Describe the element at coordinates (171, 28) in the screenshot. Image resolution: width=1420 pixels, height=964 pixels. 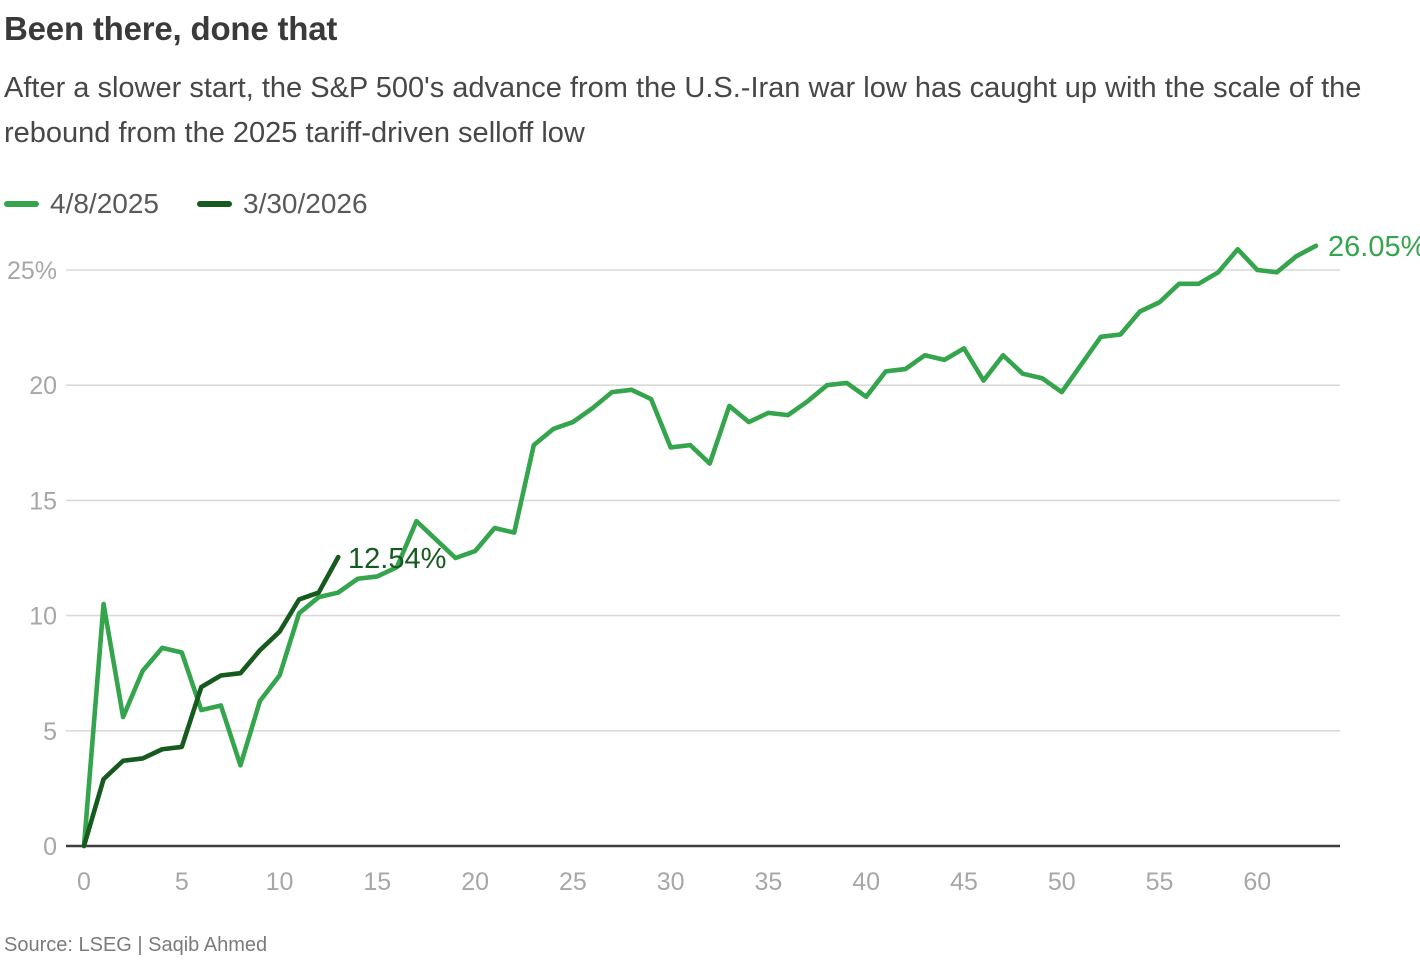
I see `page-title: Been there, done that` at that location.